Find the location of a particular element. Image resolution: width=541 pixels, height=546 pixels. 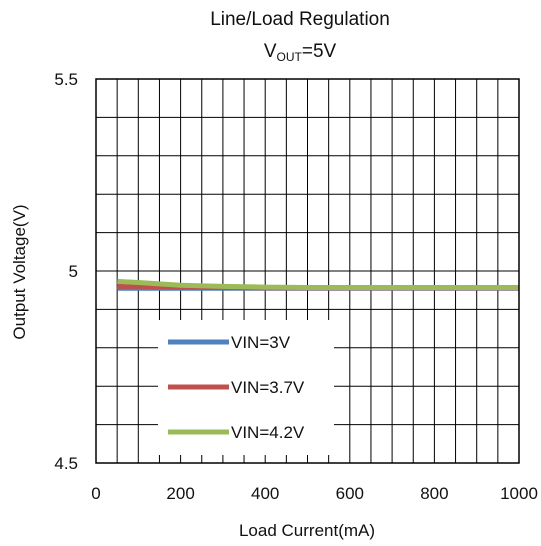

y-axis-label: Output Voltage(V) is located at coordinates (19, 271).